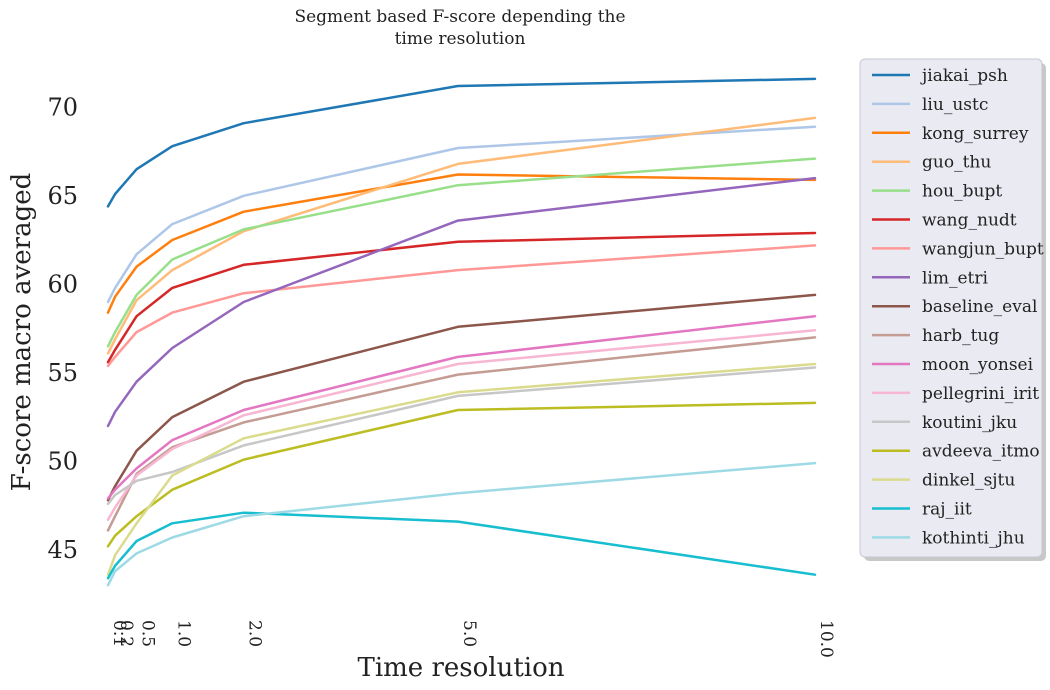 The height and width of the screenshot is (690, 1050). Describe the element at coordinates (983, 249) in the screenshot. I see `legend-label: wangjun_bupt` at that location.